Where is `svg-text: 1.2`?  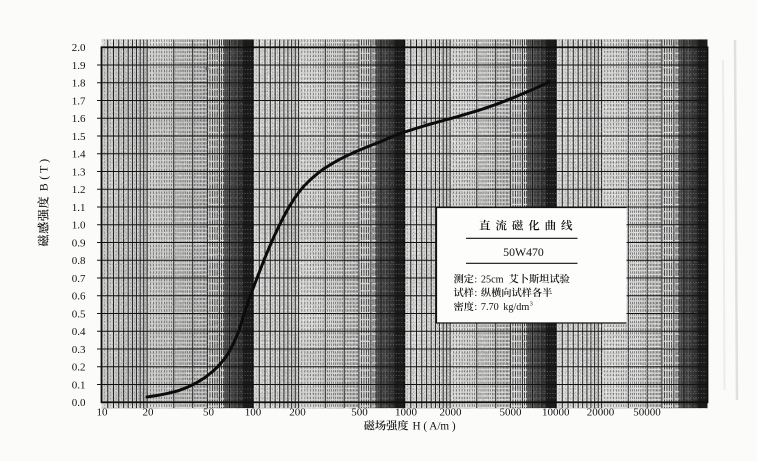
svg-text: 1.2 is located at coordinates (79, 190).